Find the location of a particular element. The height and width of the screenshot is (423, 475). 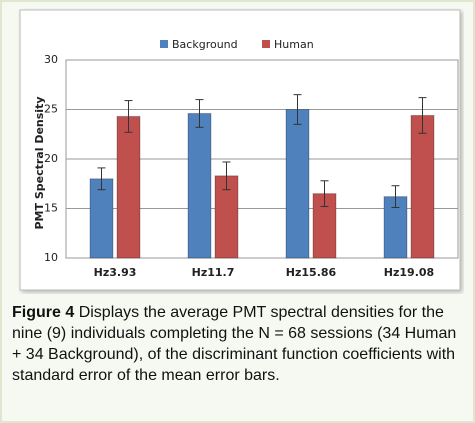

caption-label: Figure 4 is located at coordinates (43, 312).